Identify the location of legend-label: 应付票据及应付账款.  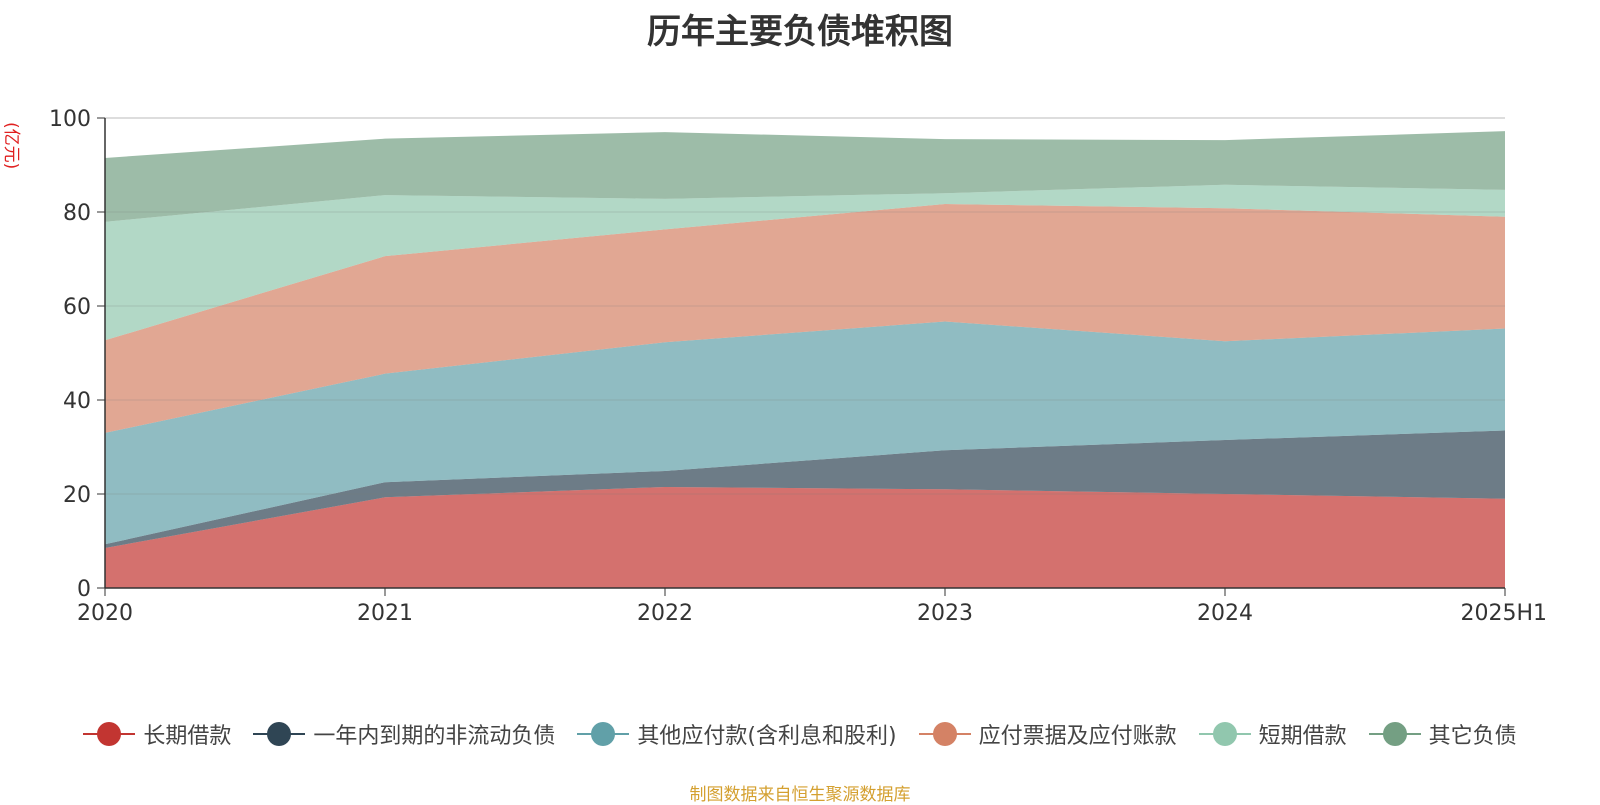
(1077, 736).